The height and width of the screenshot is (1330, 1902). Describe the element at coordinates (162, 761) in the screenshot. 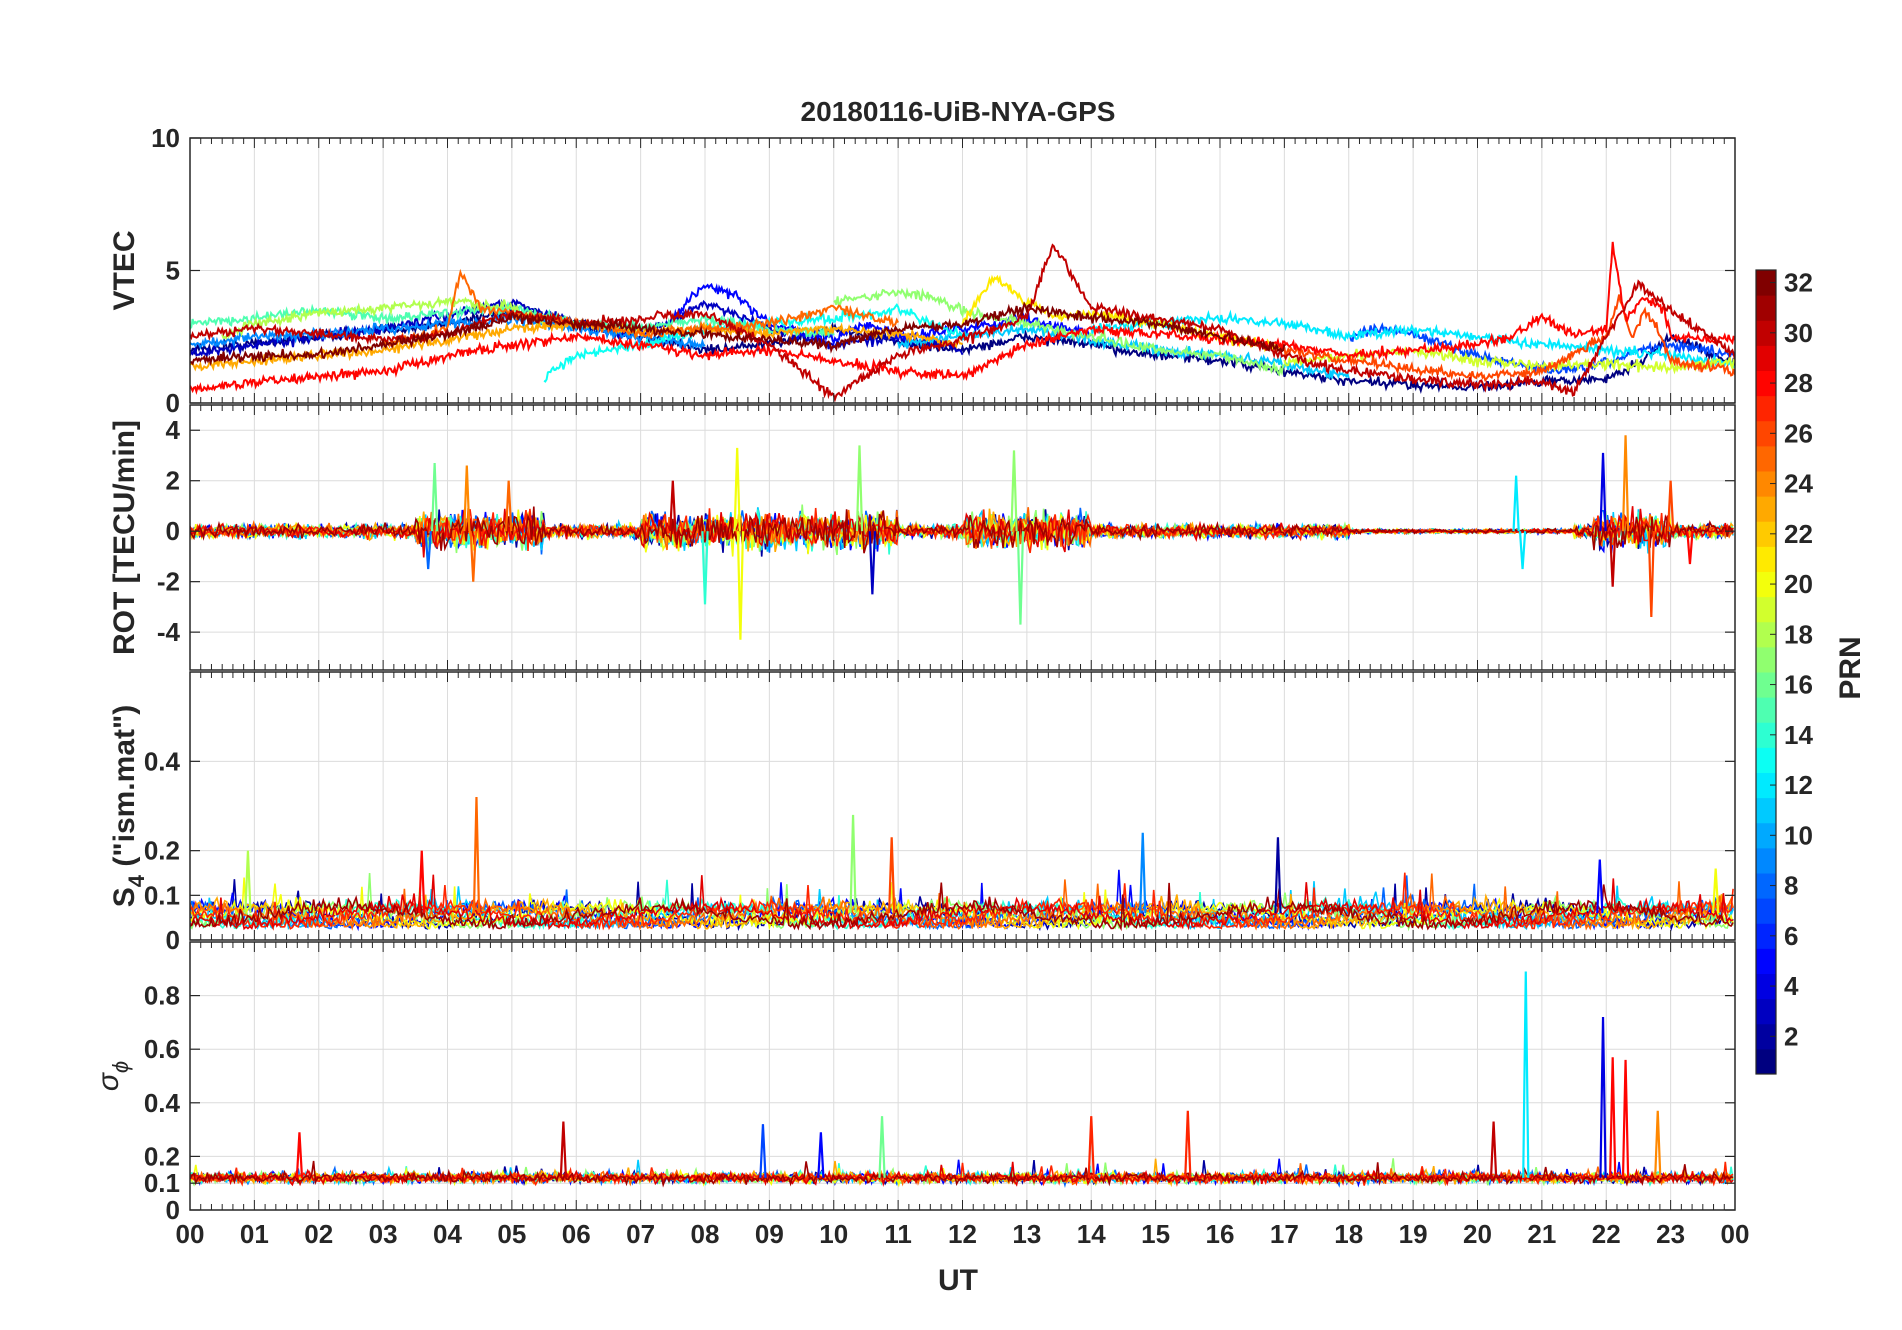

I see `y-tick-label: 0.4` at that location.